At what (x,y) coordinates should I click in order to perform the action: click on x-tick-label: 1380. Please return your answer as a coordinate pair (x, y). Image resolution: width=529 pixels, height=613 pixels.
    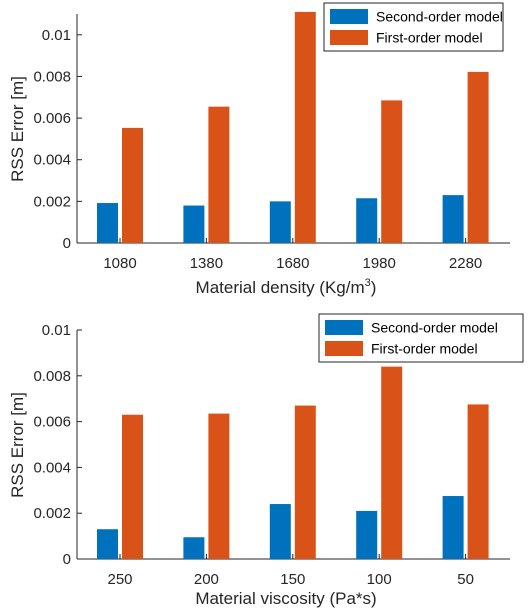
    Looking at the image, I should click on (206, 263).